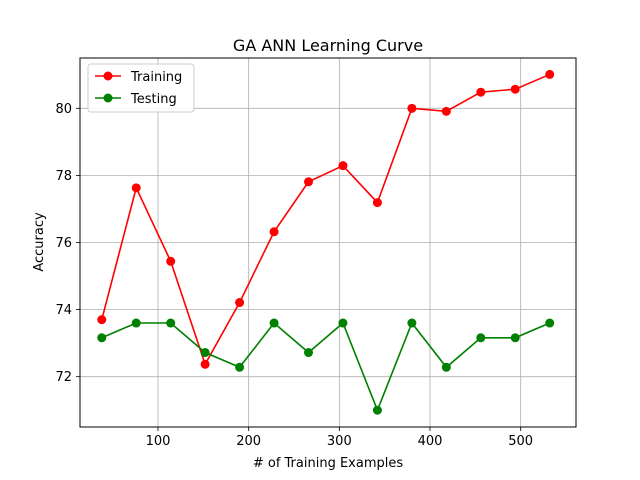 The width and height of the screenshot is (640, 480). I want to click on x-axis: 100 200 300 400 500, so click(339, 438).